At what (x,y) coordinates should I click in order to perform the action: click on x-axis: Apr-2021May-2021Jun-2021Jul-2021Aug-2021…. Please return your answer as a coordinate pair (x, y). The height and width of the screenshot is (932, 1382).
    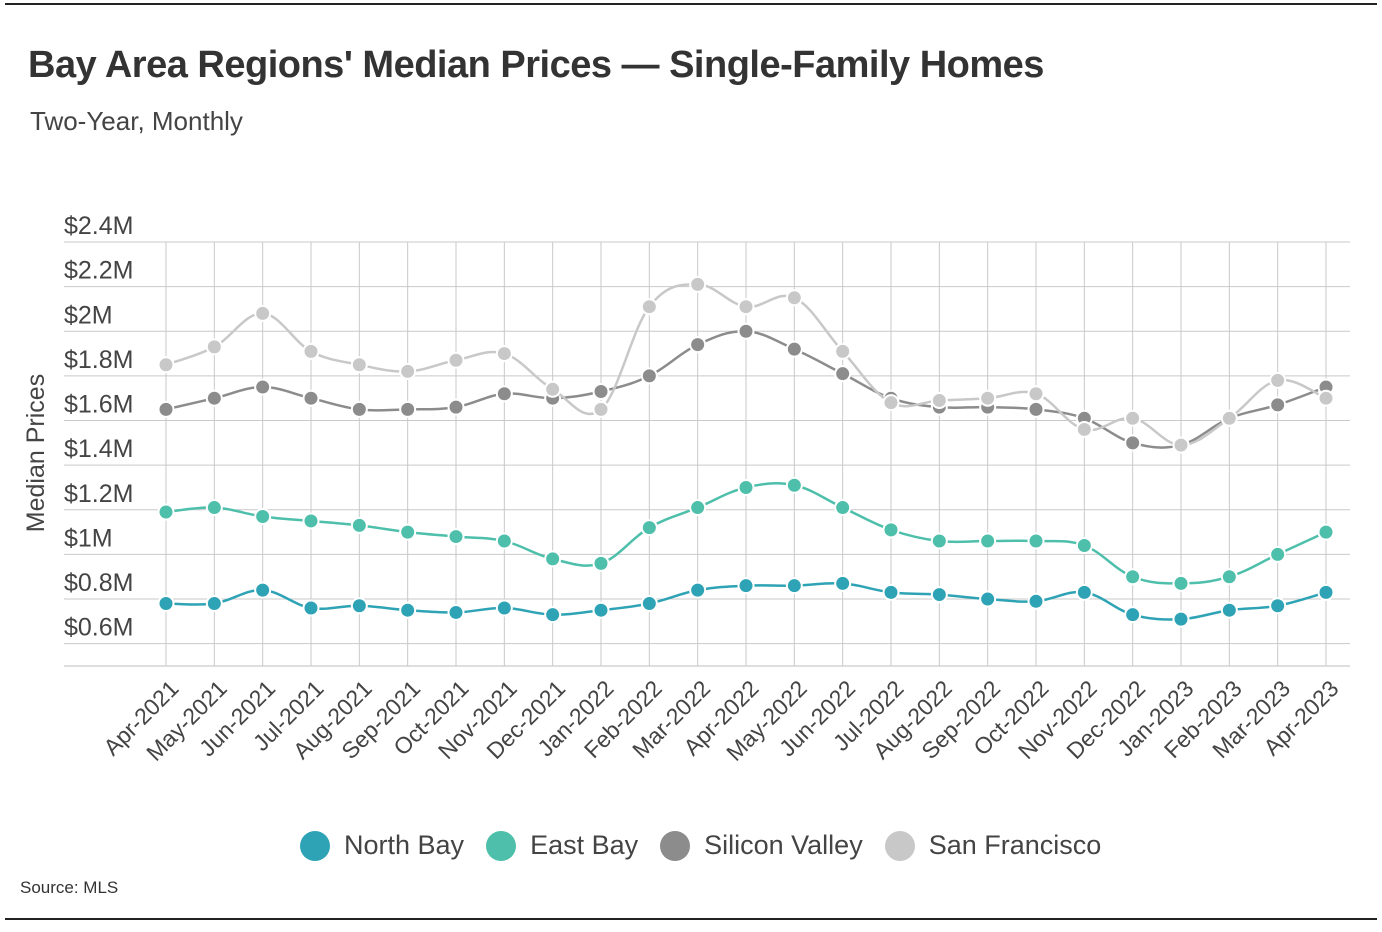
    Looking at the image, I should click on (720, 720).